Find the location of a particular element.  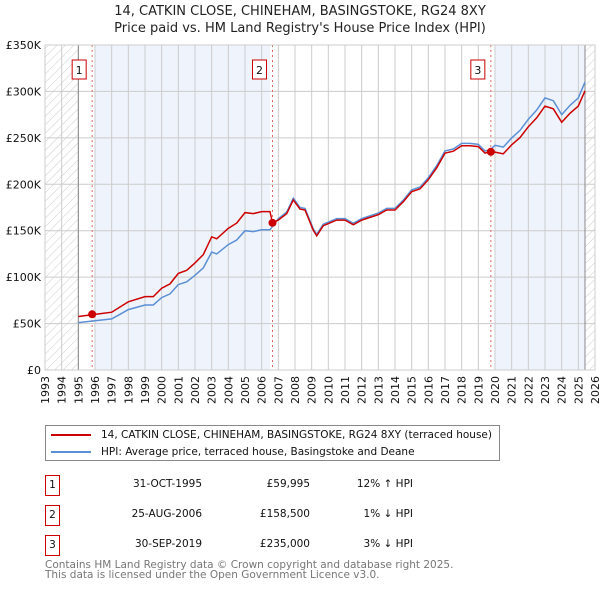

x-tick-label: 2011 is located at coordinates (345, 390).